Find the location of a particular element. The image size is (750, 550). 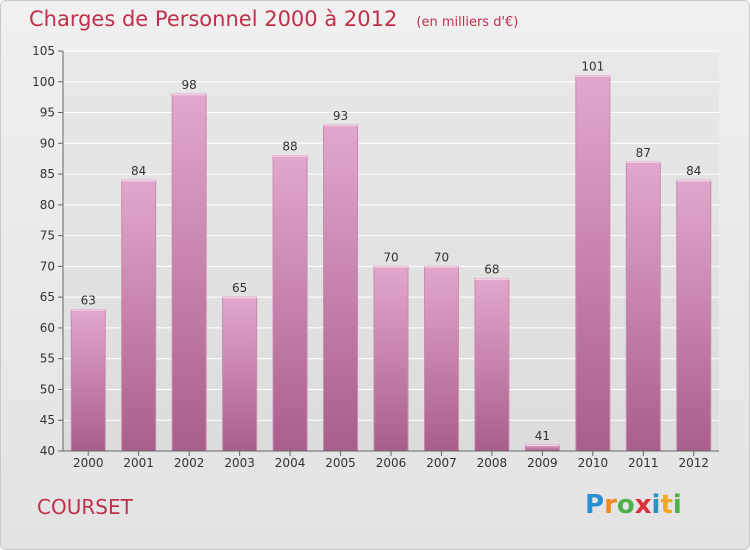

y-tick-label: 100 is located at coordinates (43, 82).